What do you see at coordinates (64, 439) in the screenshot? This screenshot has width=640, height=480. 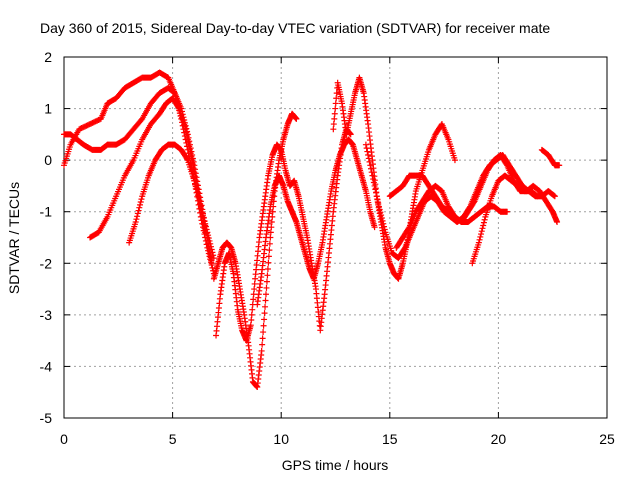 I see `x-tick-label: 0` at bounding box center [64, 439].